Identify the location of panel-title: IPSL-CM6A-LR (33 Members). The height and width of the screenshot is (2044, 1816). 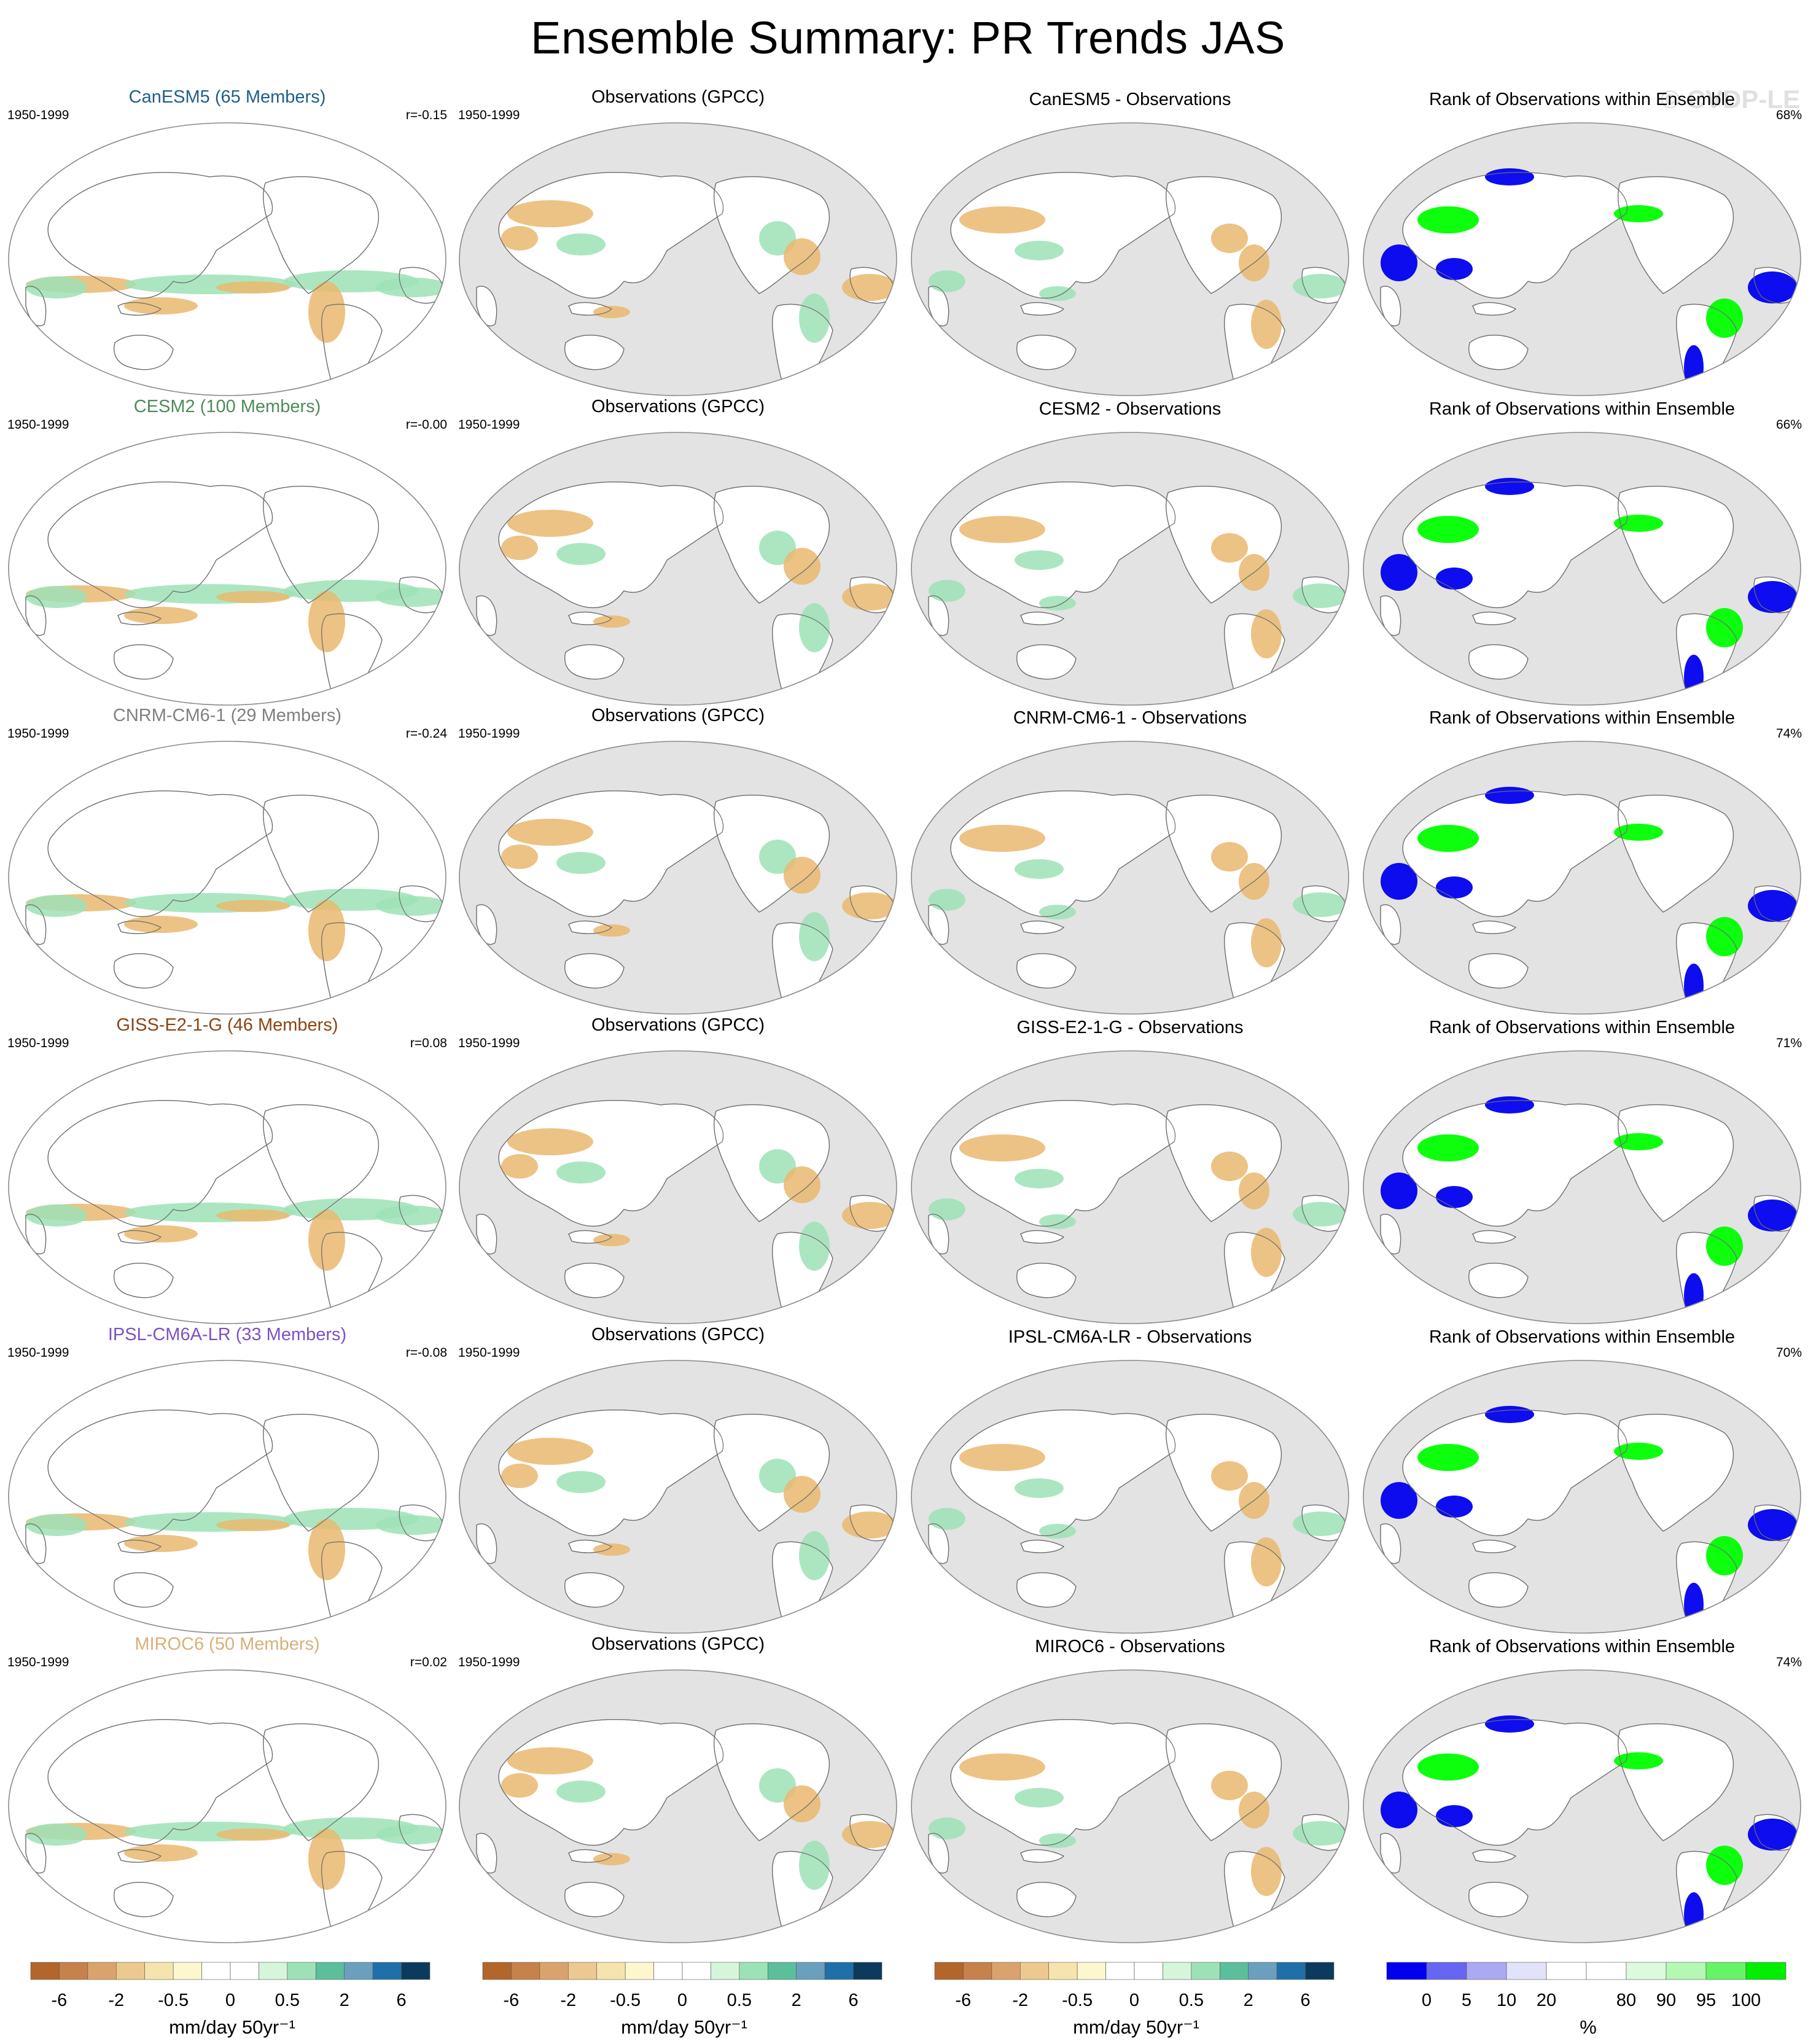
(227, 1334).